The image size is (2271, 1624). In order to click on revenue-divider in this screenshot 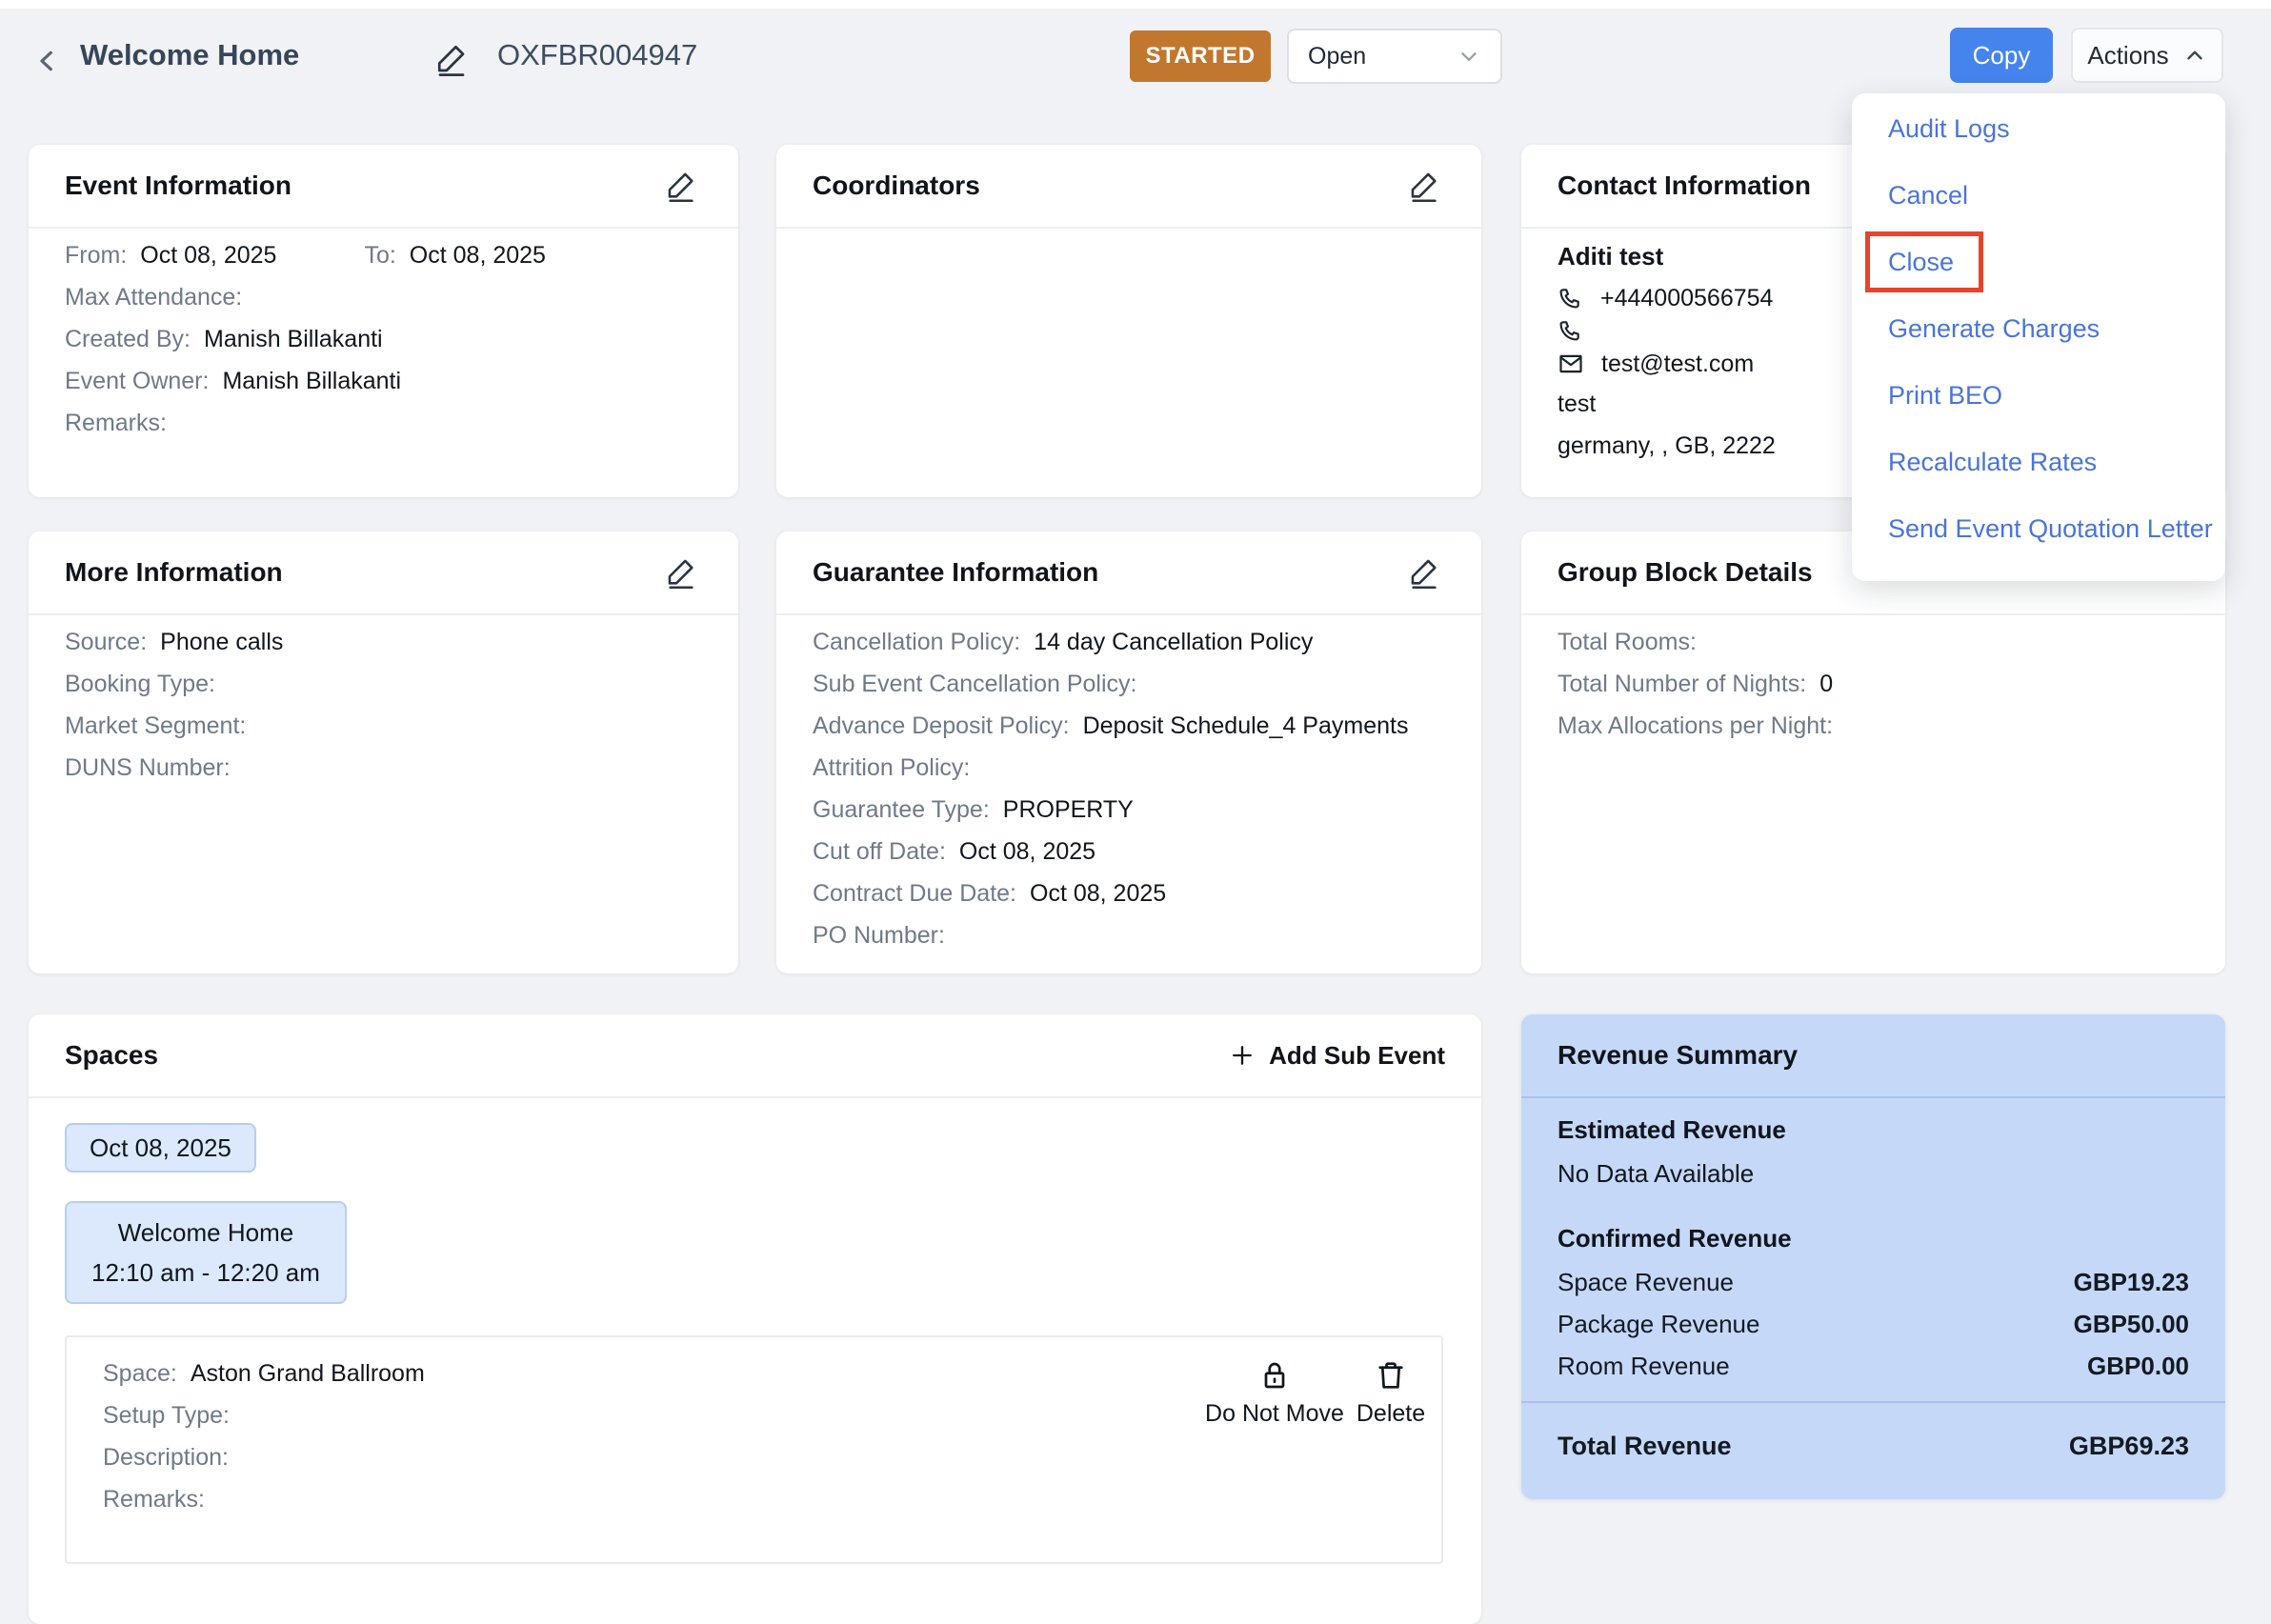, I will do `click(1873, 1402)`.